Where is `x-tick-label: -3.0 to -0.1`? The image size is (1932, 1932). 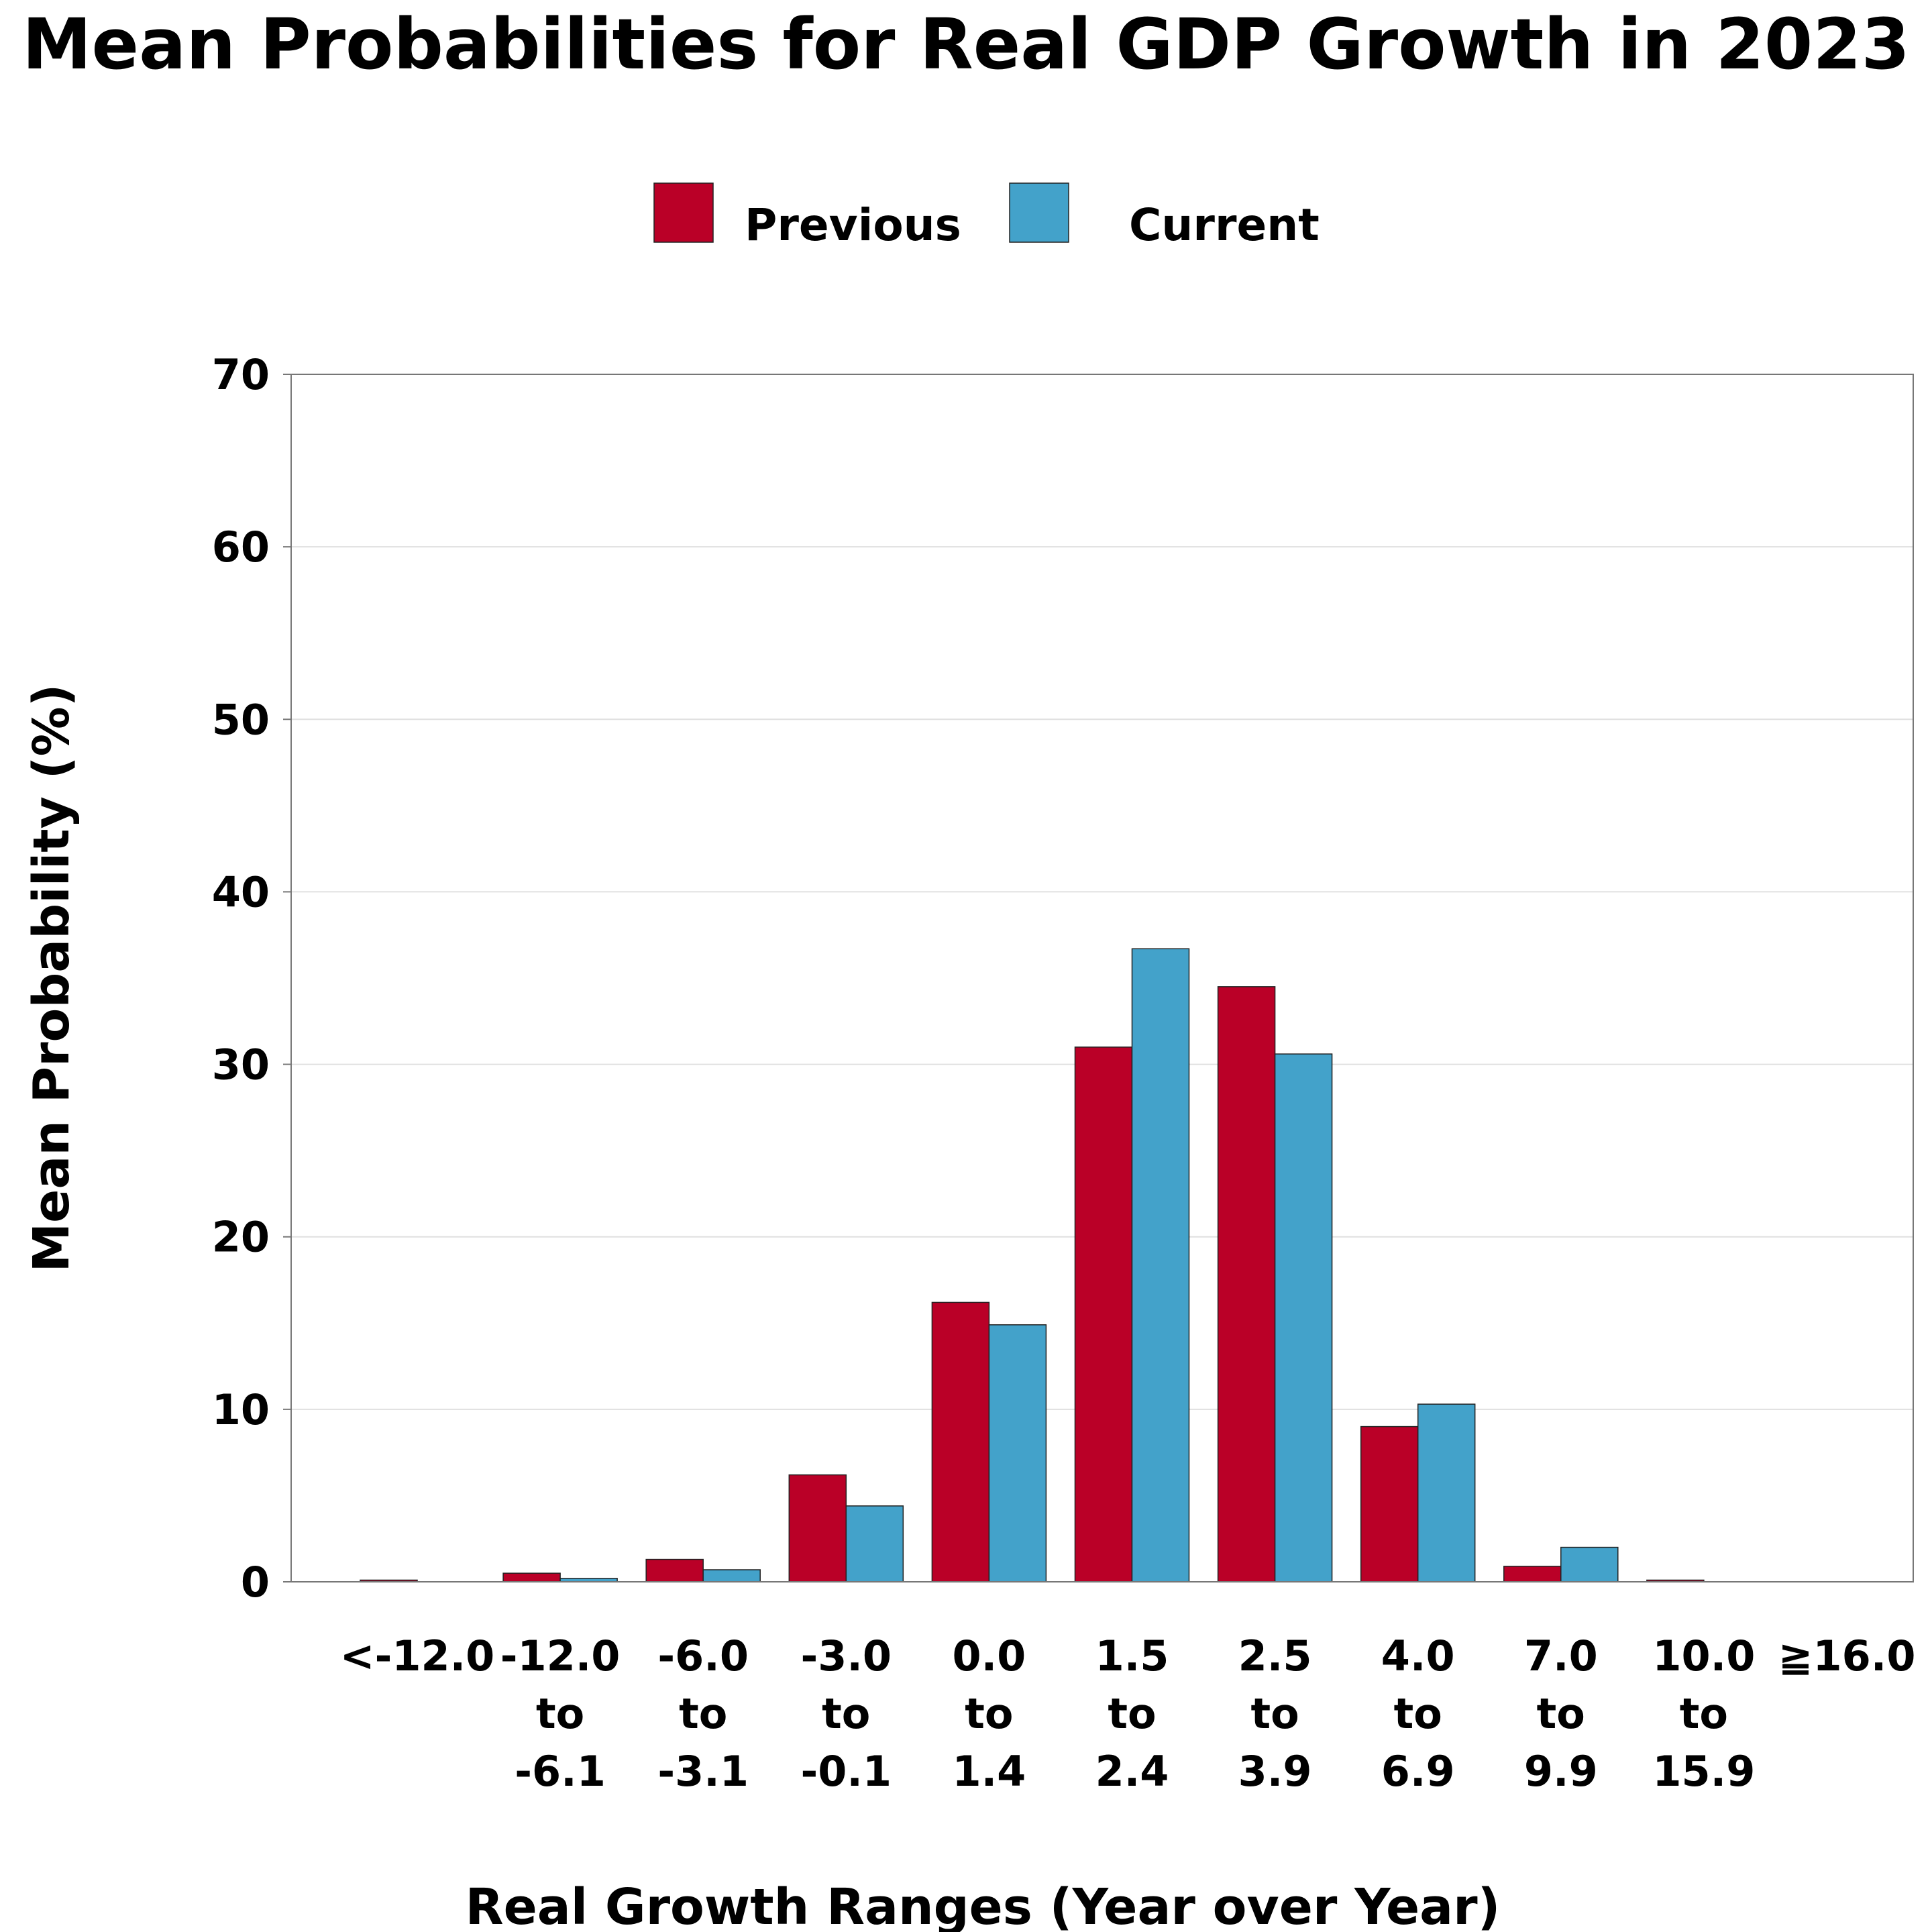 x-tick-label: -3.0 to -0.1 is located at coordinates (846, 1713).